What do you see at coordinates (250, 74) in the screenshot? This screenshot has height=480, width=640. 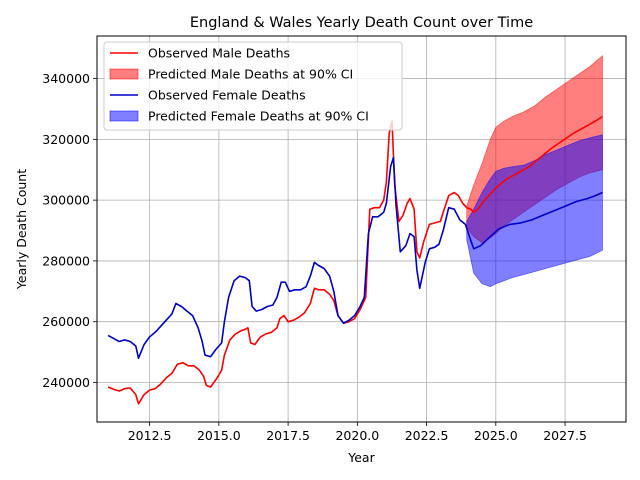 I see `legend-entry-label: Predicted Male Deaths at 90% CI` at bounding box center [250, 74].